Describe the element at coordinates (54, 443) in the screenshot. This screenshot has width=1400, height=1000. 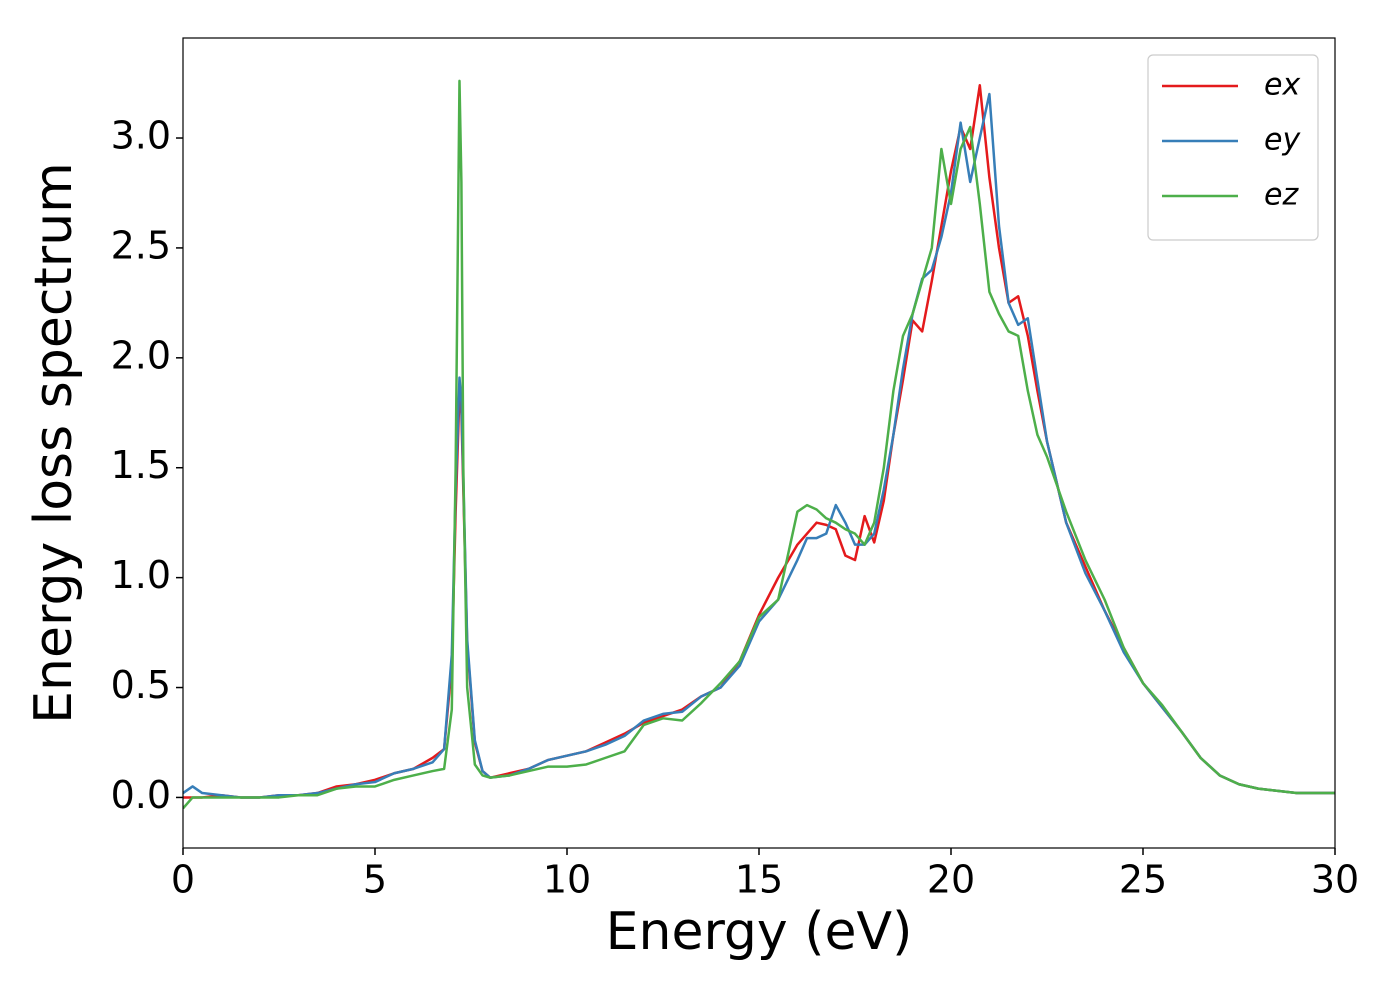
I see `y-axis-label: Energy loss spectrum` at that location.